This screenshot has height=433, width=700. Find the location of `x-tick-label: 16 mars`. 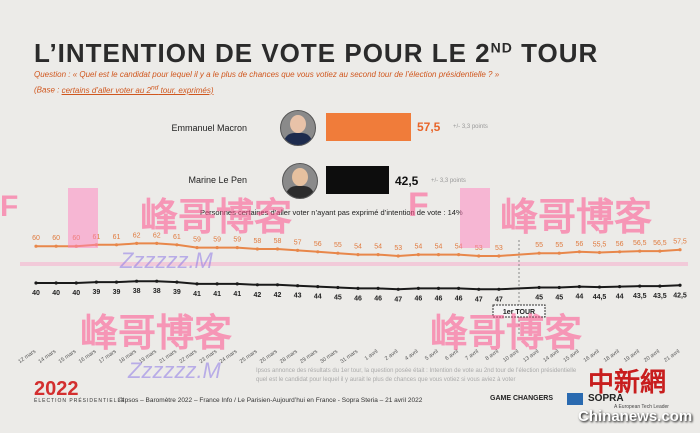

x-tick-label: 16 mars is located at coordinates (88, 357).